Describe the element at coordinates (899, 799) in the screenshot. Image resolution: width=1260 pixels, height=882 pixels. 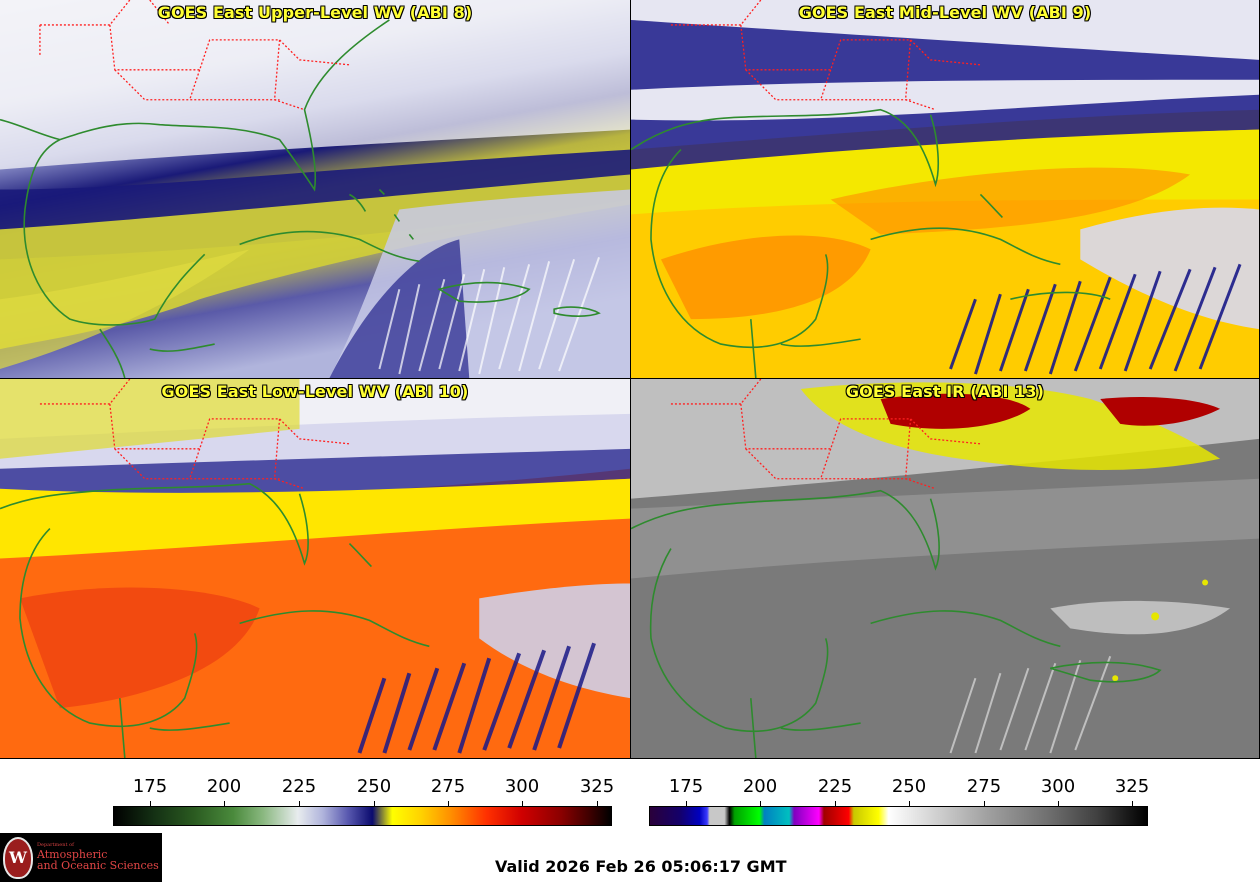
I see `colorbar-ir: 175 200 225 250 275 300 325` at that location.